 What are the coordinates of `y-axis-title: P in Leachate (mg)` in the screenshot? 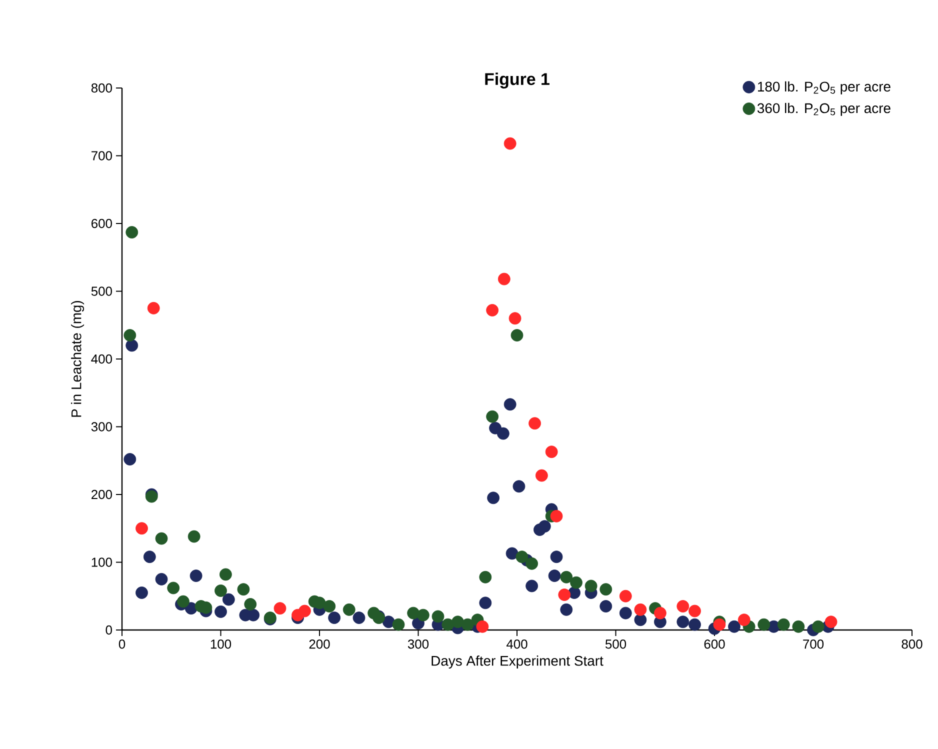 It's located at (77, 358).